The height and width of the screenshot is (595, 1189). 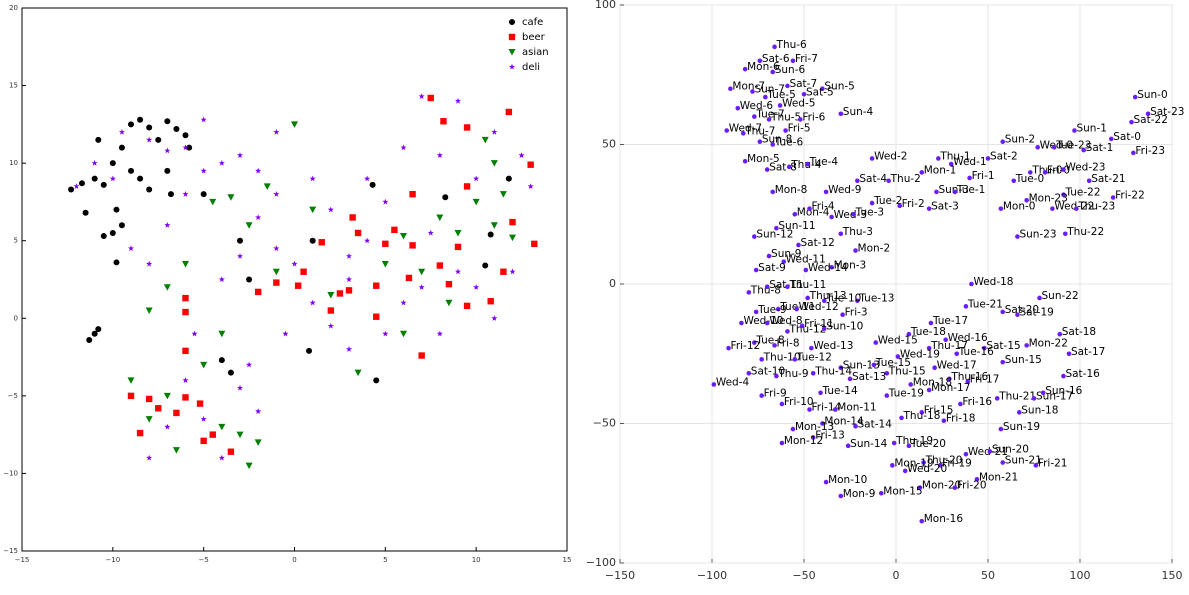 What do you see at coordinates (620, 575) in the screenshot?
I see `x-tick-label: −150` at bounding box center [620, 575].